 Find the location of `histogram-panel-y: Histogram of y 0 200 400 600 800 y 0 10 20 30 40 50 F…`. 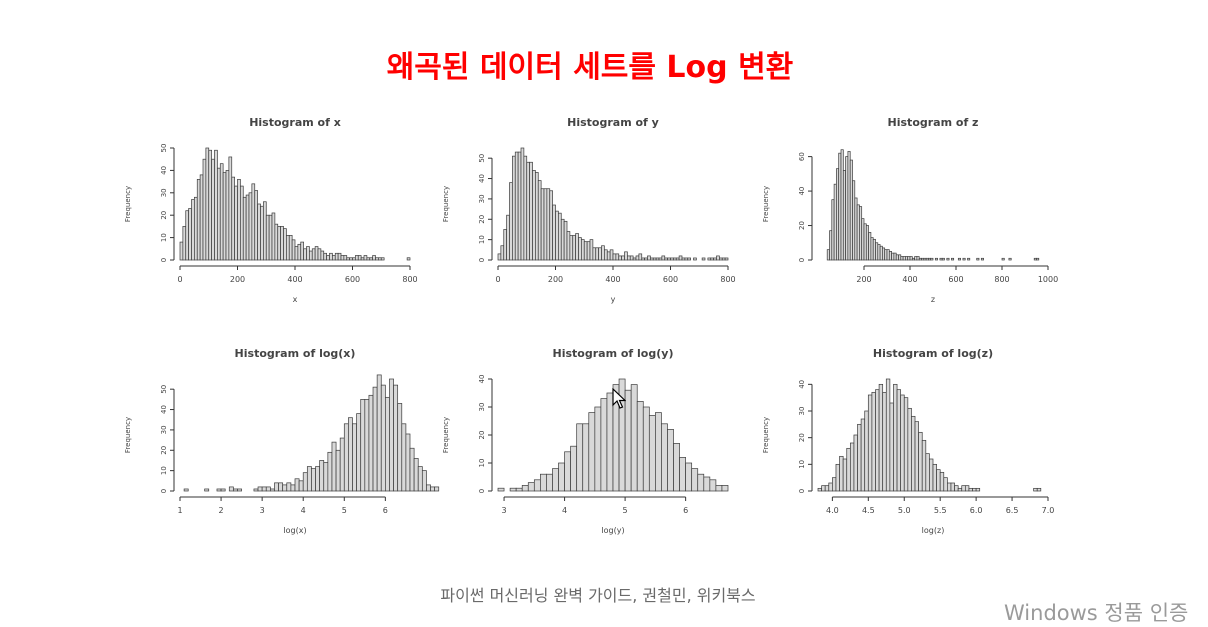

histogram-panel-y: Histogram of y 0 200 400 600 800 y 0 10 20 30 40 50 F… is located at coordinates (588, 212).